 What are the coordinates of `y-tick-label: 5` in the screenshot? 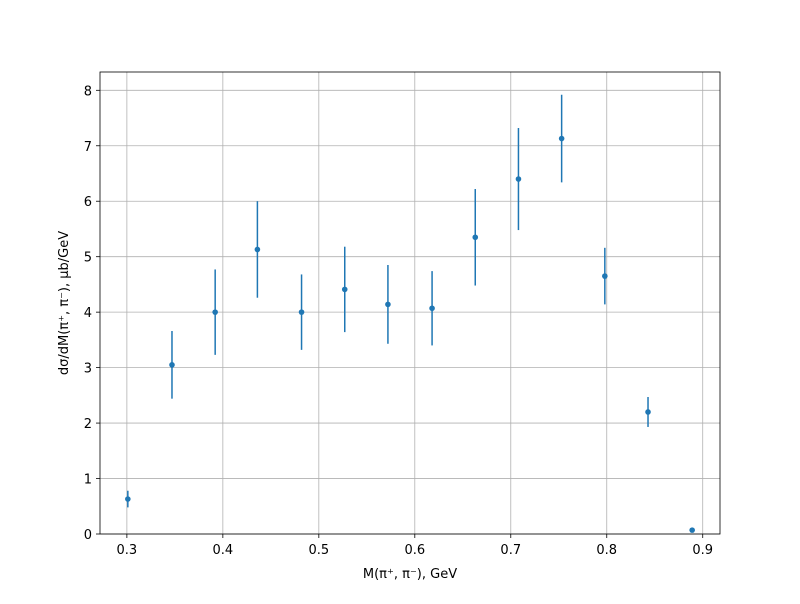 It's located at (88, 258).